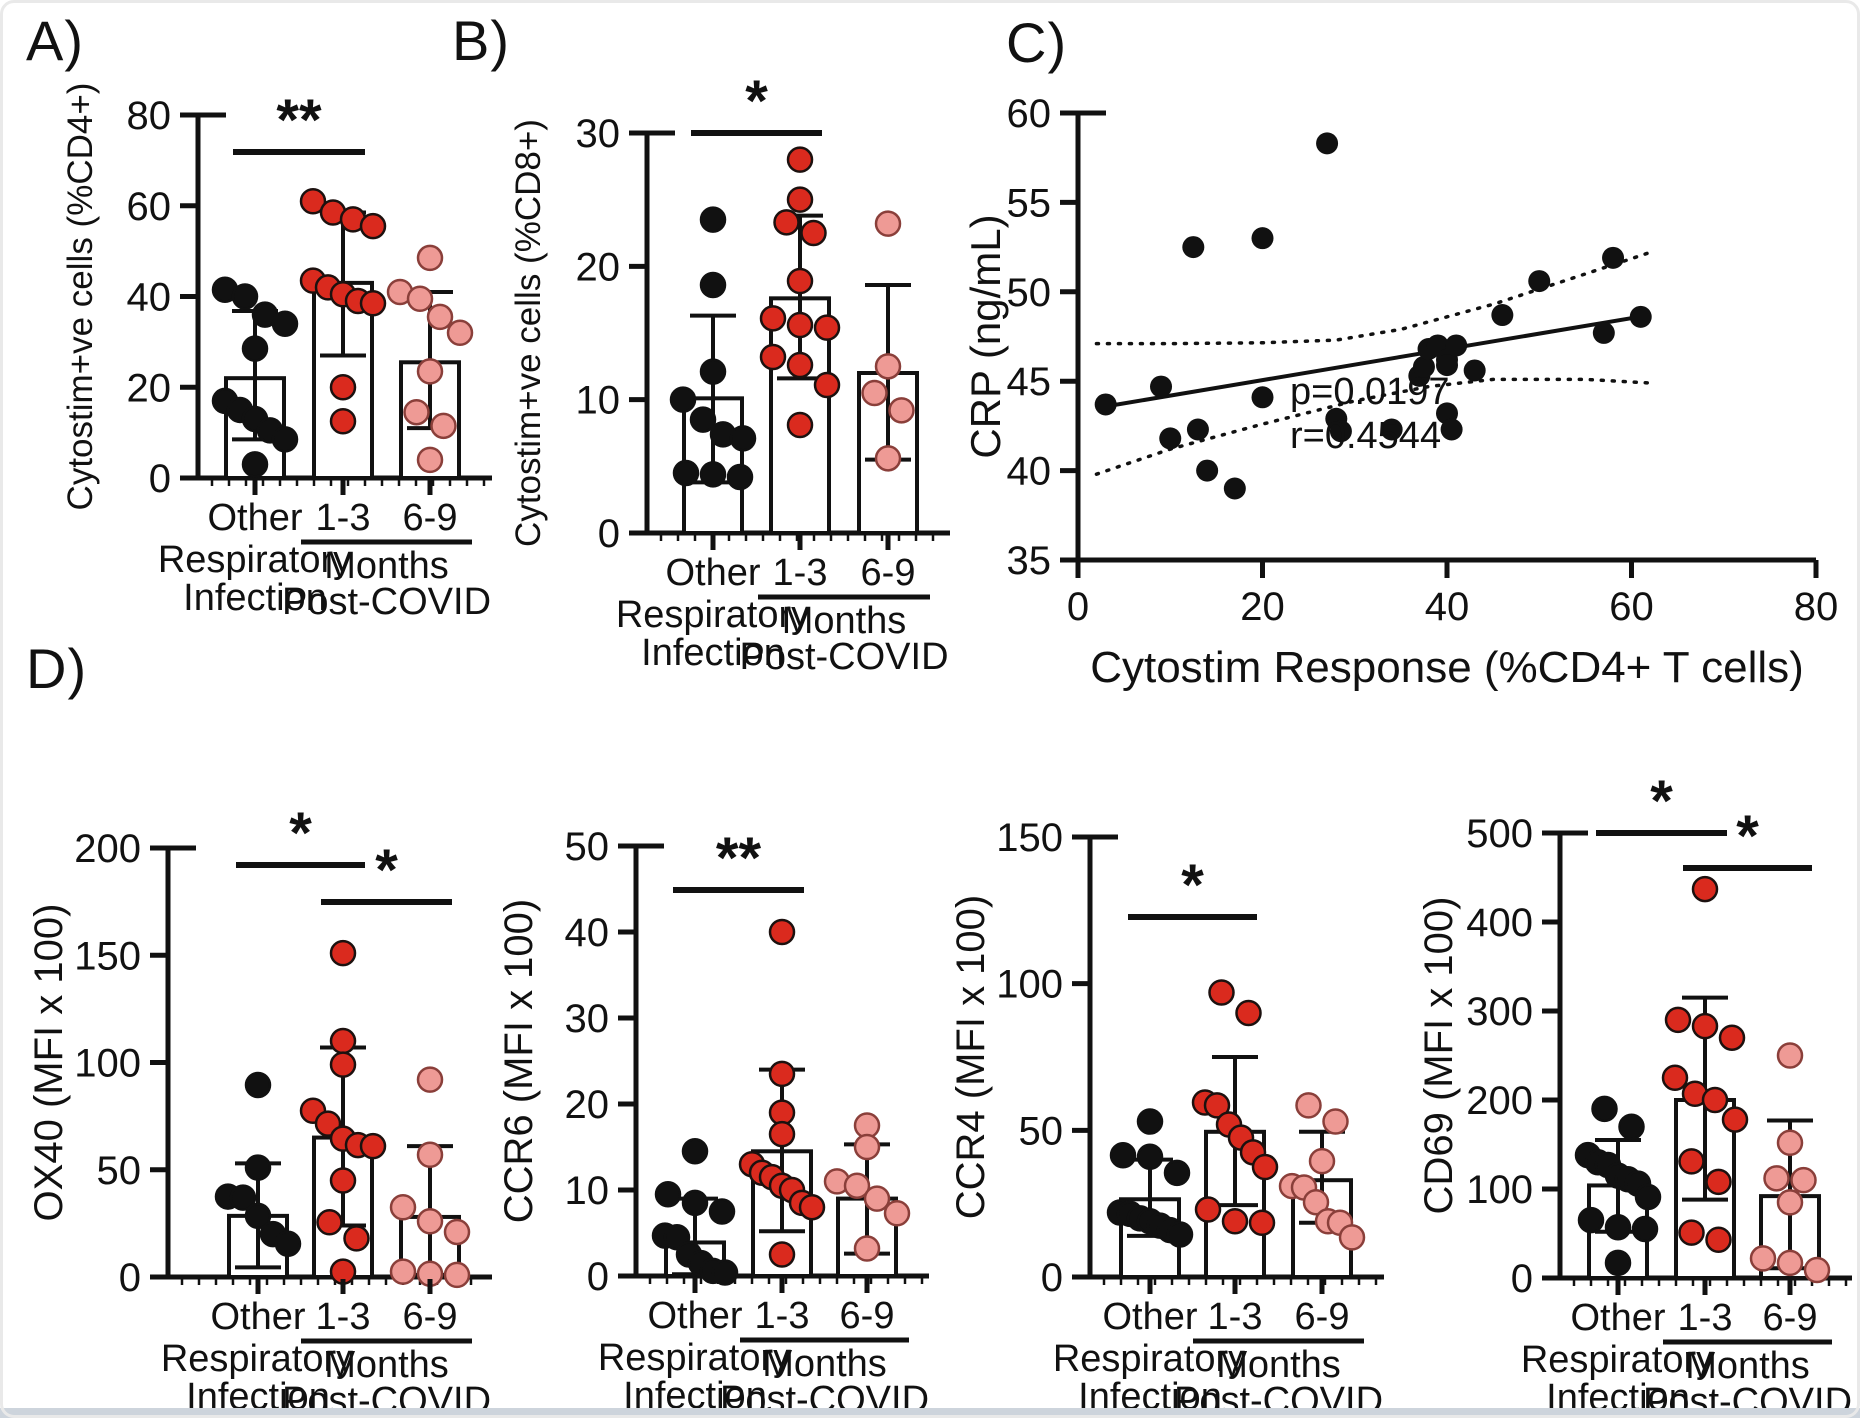  Describe the element at coordinates (1029, 838) in the screenshot. I see `y-tick-label: 150` at that location.